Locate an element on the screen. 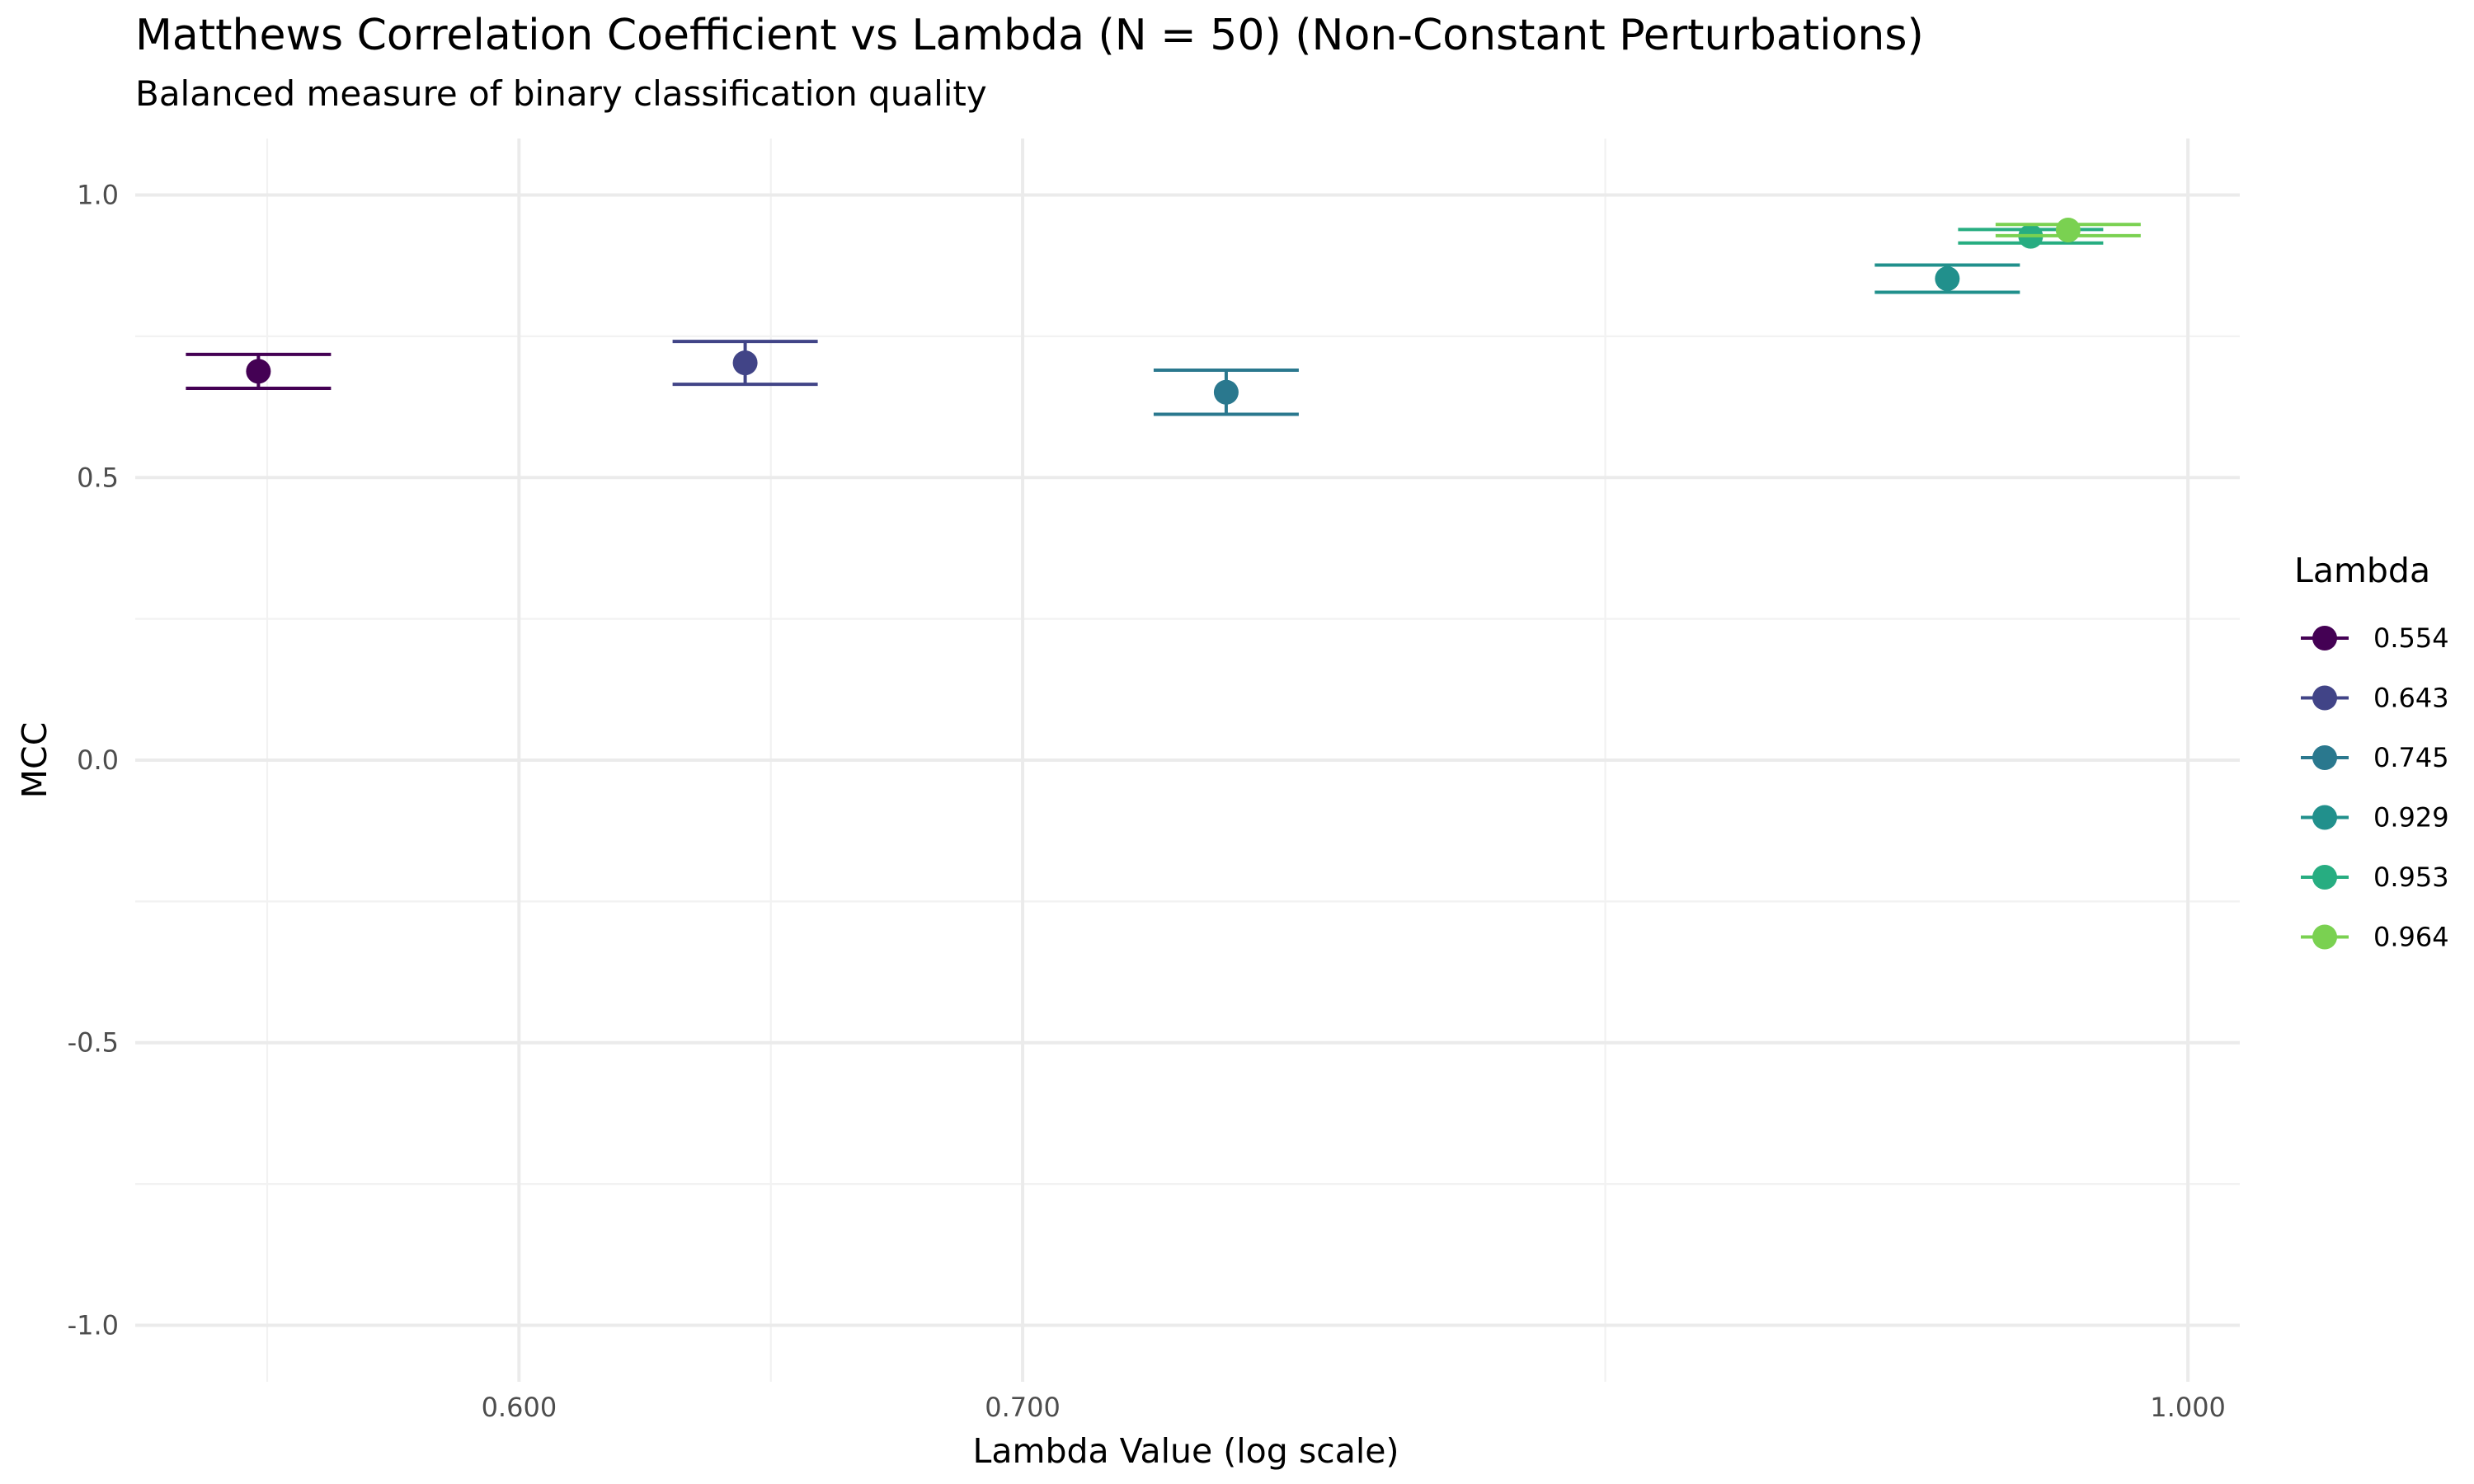  legend-item: 0.953 is located at coordinates (2375, 878).